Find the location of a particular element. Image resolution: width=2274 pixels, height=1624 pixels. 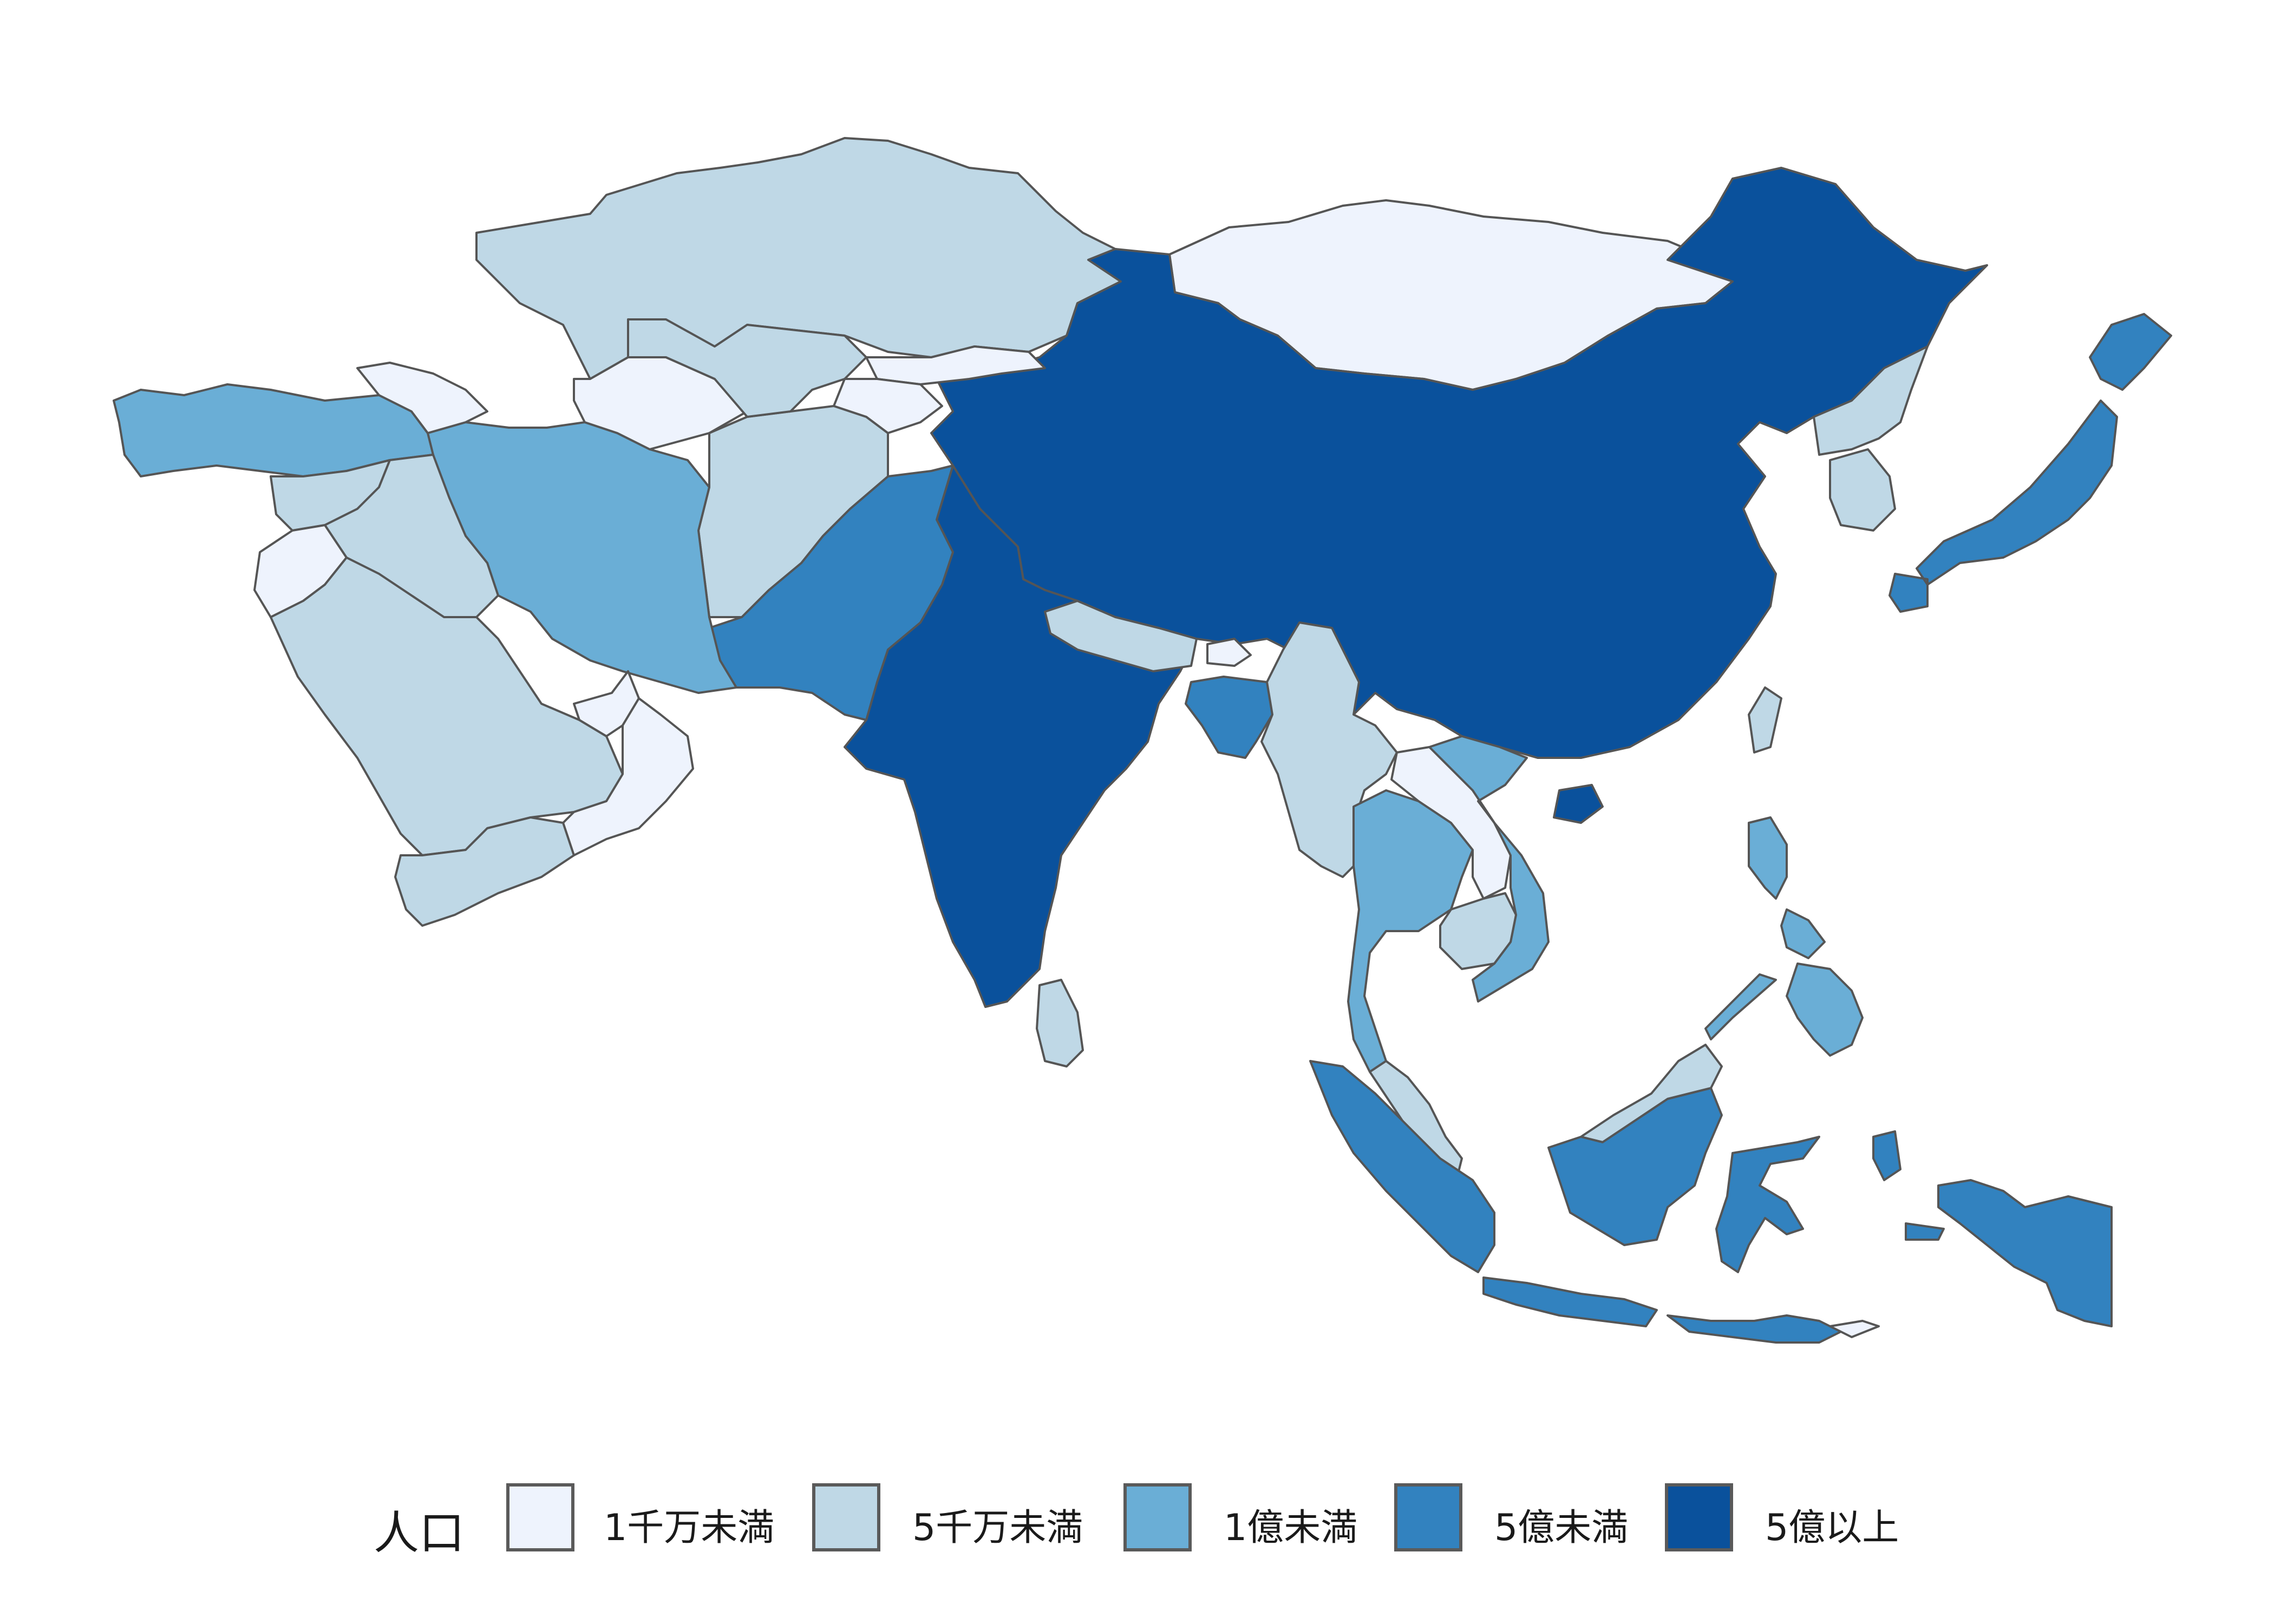

legend-label-3: 1億未満 is located at coordinates (1291, 1528).